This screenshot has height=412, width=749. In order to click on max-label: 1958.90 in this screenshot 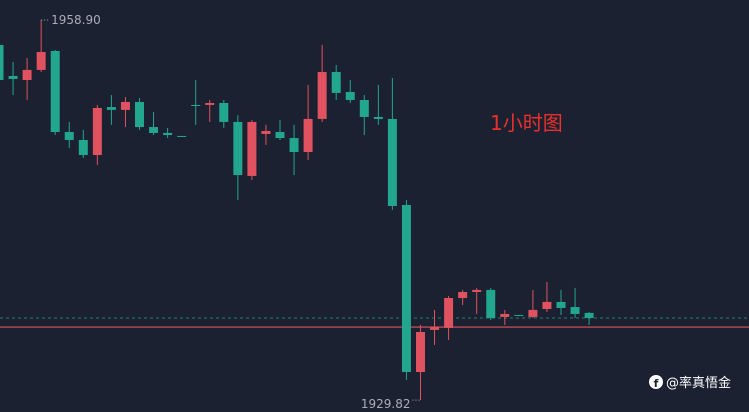, I will do `click(76, 20)`.